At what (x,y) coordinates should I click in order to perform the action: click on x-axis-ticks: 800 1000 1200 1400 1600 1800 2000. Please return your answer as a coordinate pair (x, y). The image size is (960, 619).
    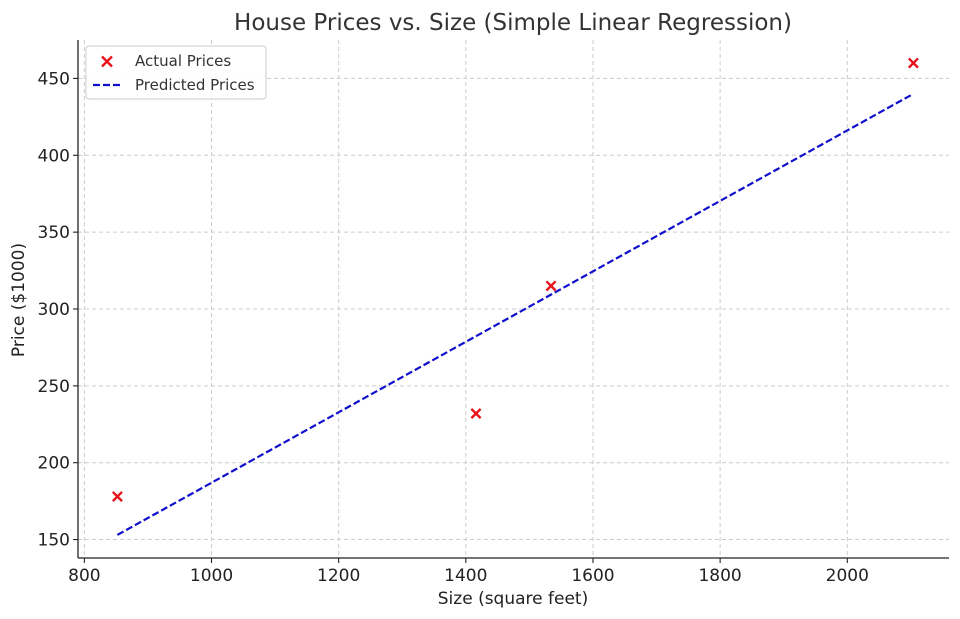
    Looking at the image, I should click on (468, 572).